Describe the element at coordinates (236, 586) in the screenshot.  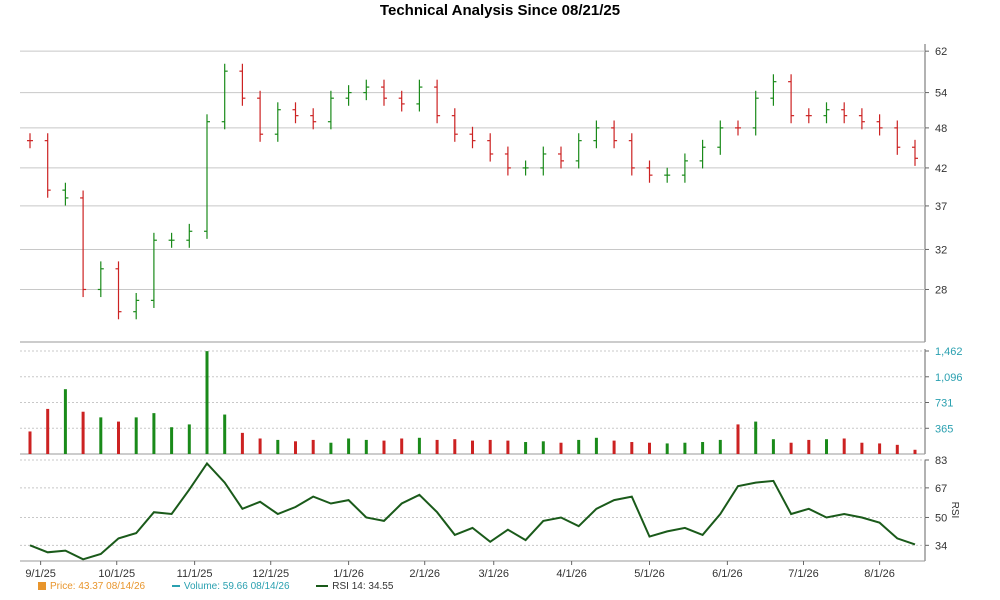
I see `legend-volume-text: Volume: 59.66 08/14/26` at that location.